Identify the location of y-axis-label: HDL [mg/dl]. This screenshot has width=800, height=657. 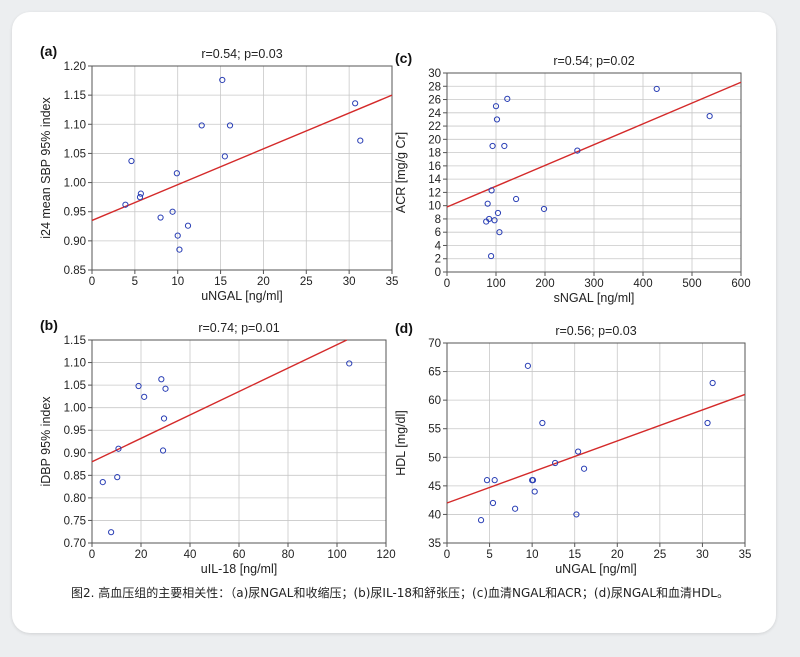
(401, 443).